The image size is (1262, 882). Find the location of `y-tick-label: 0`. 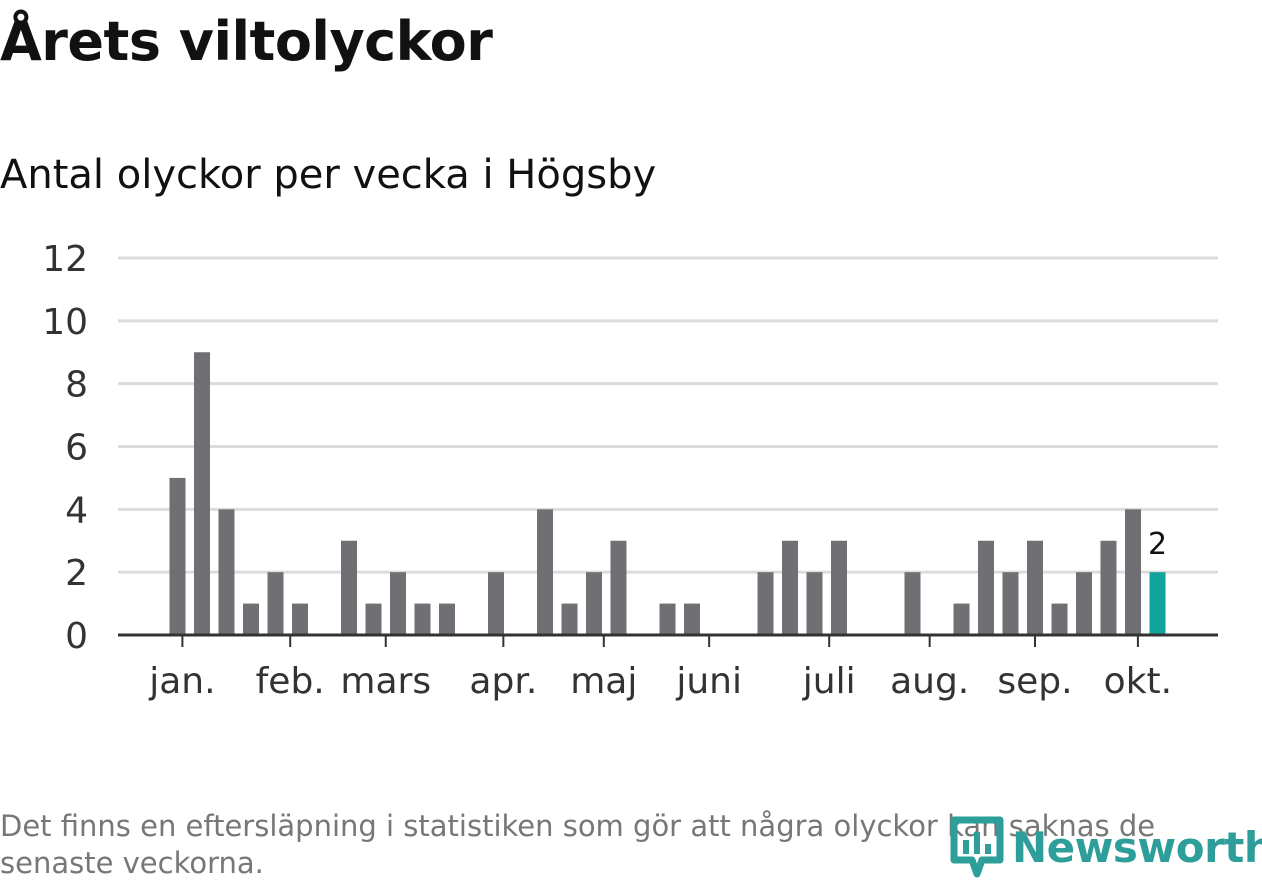

y-tick-label: 0 is located at coordinates (76, 636).